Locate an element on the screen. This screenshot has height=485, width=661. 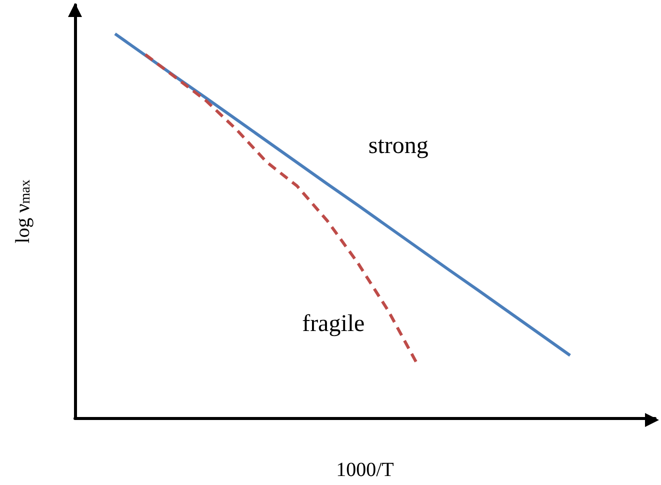
series-label: strong is located at coordinates (398, 146).